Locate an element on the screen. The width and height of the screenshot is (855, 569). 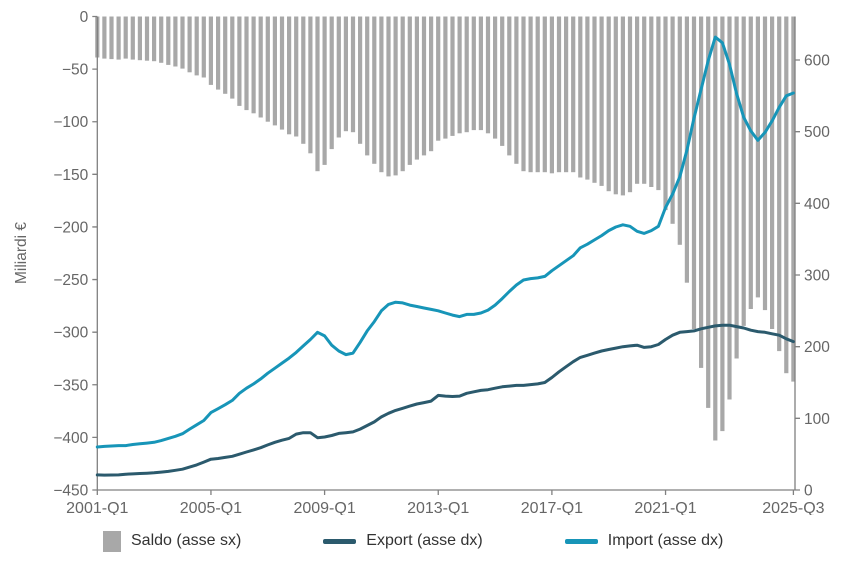
y-axis-title: Miliardi € is located at coordinates (21, 253).